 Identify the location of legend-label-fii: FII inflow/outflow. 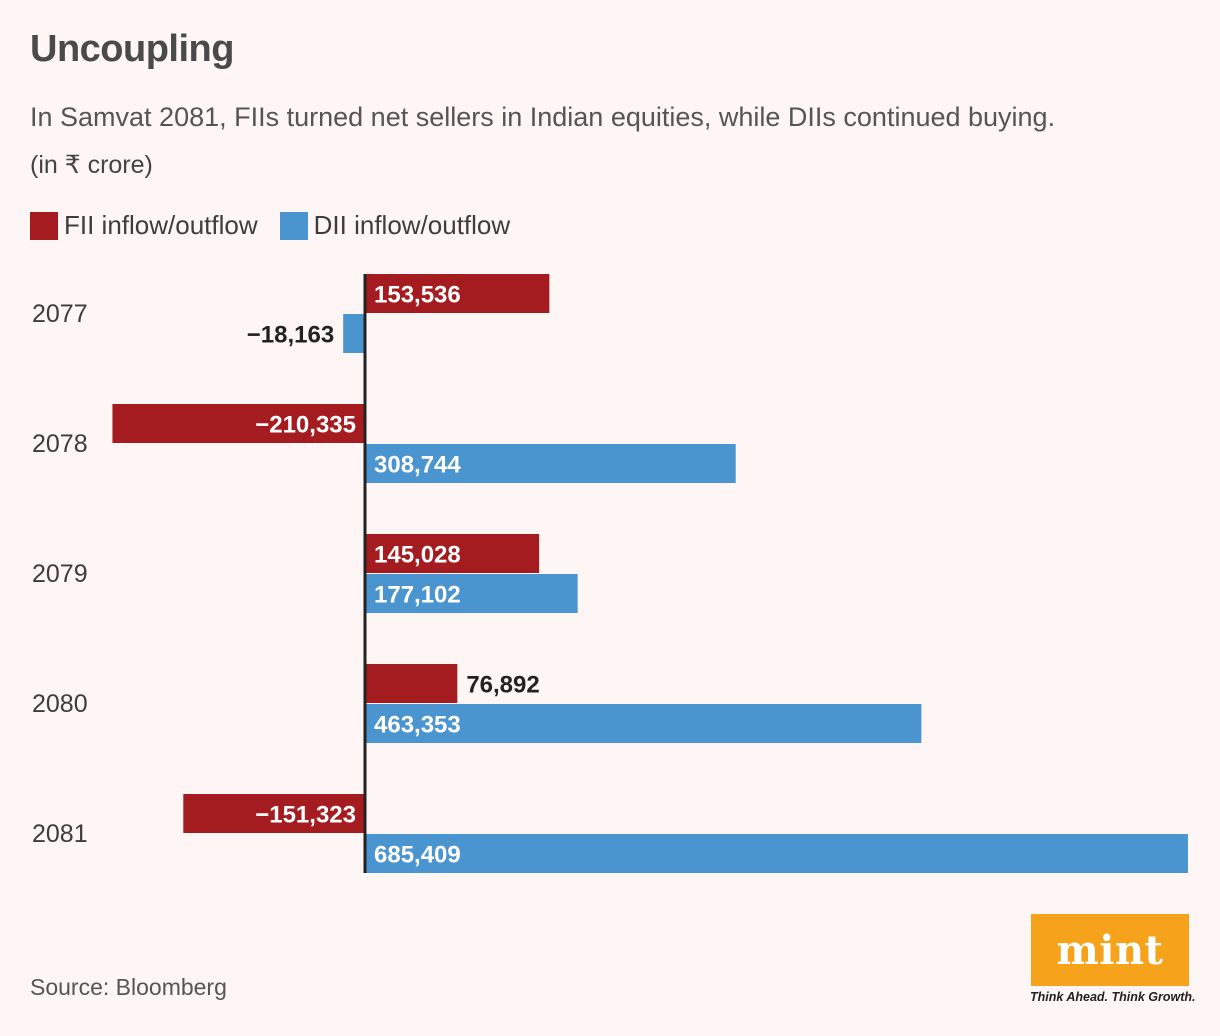
(161, 225).